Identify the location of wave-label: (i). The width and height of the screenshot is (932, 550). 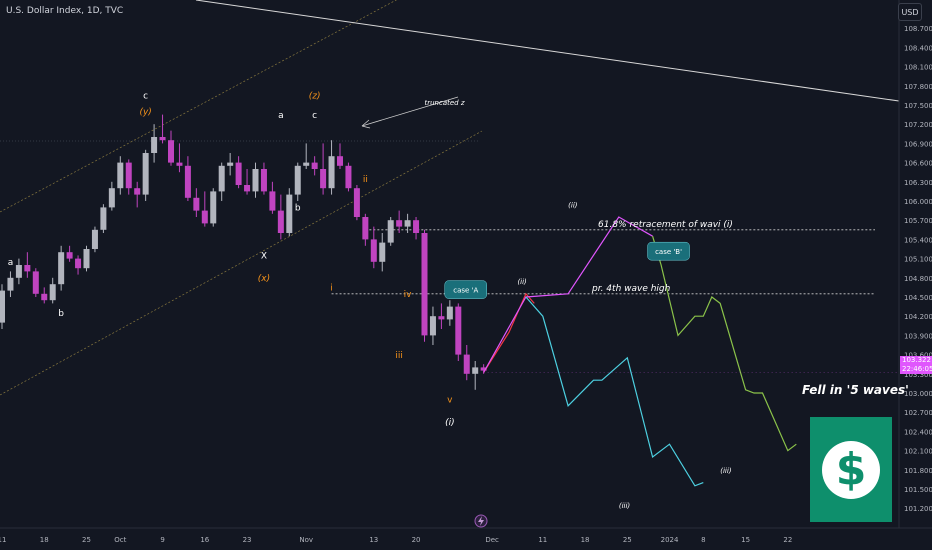
(450, 423).